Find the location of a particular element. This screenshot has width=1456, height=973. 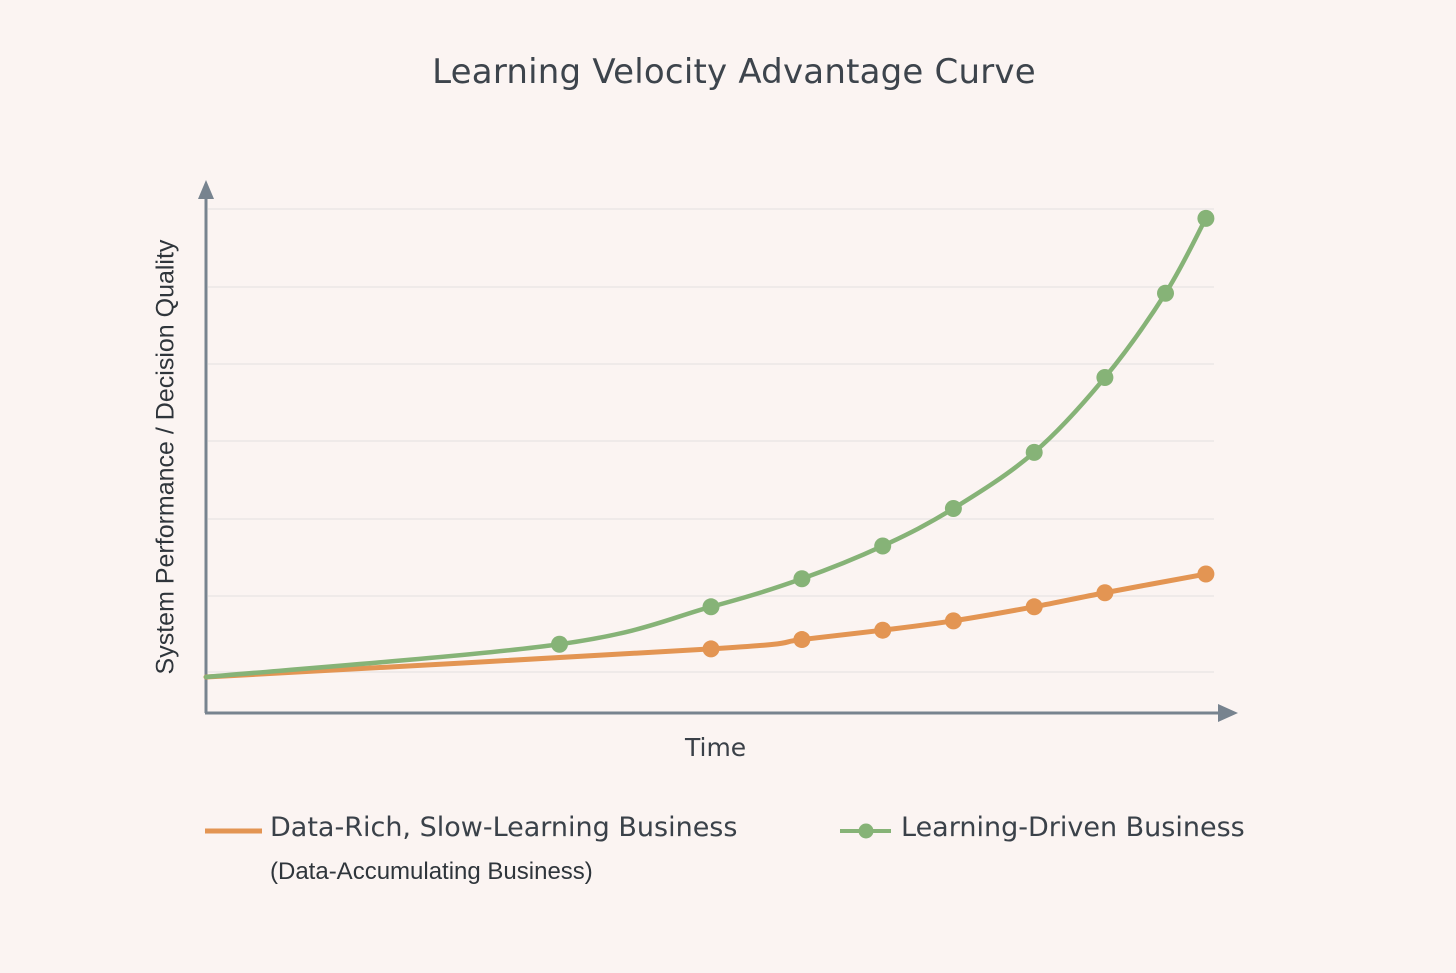

y-axis-label: System Performance / Decision Quality is located at coordinates (165, 457).